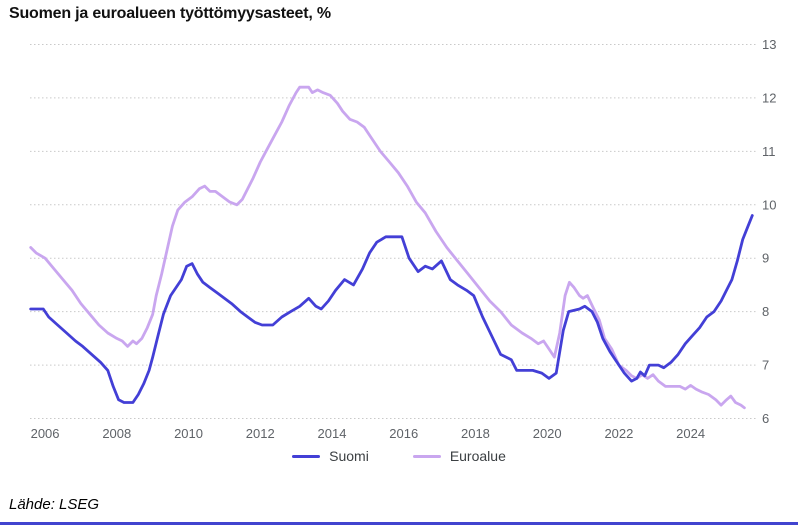 Image resolution: width=798 pixels, height=525 pixels. I want to click on y-tick-label: 12, so click(769, 97).